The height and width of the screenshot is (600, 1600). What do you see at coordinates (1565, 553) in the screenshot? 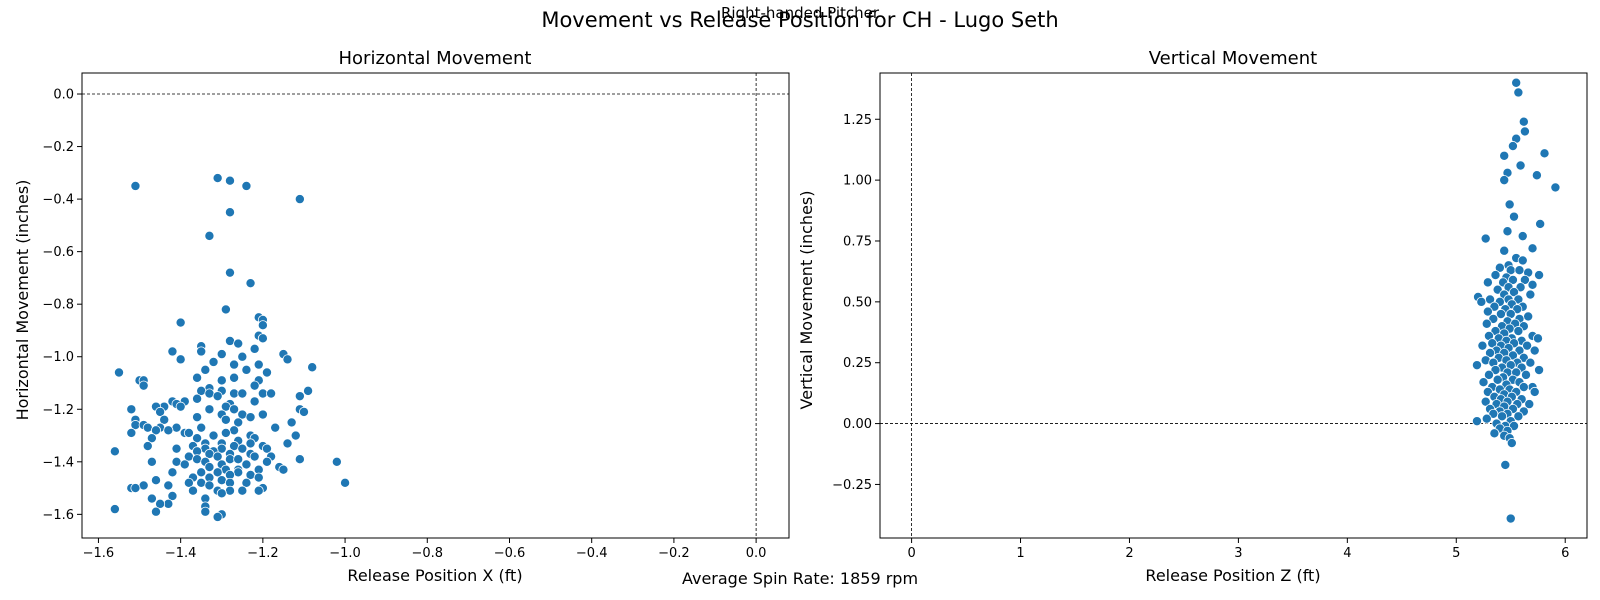
I see `x-tick-label: 6` at bounding box center [1565, 553].